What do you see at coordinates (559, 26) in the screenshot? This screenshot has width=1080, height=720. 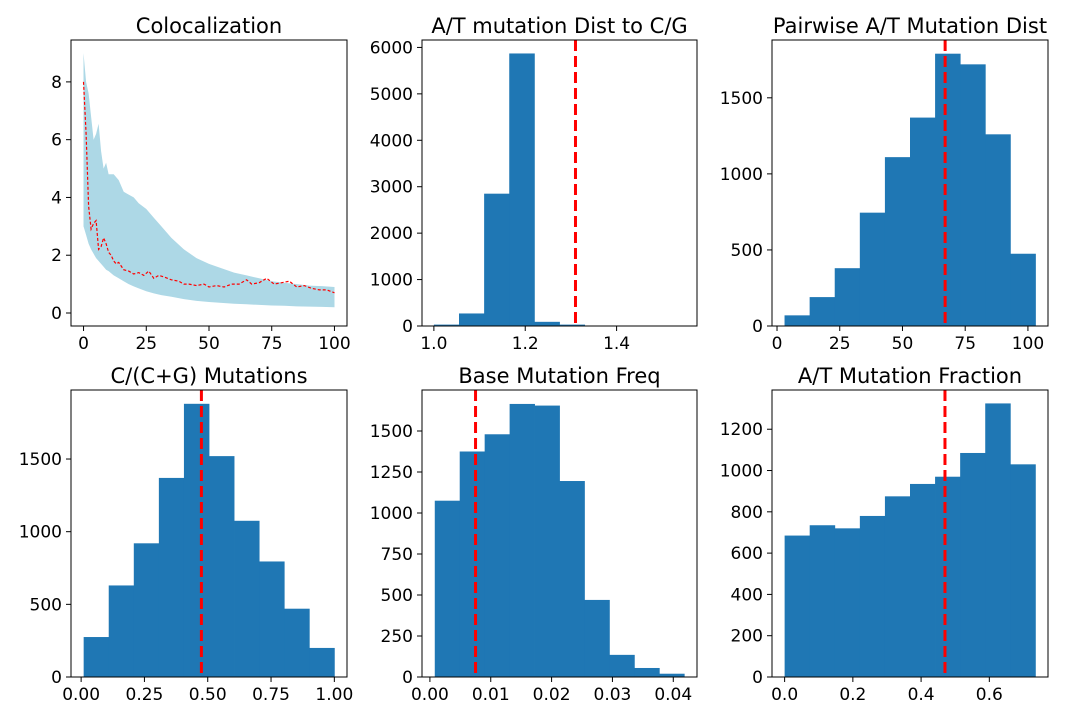 I see `subplot-title: A/T mutation Dist to C/G` at bounding box center [559, 26].